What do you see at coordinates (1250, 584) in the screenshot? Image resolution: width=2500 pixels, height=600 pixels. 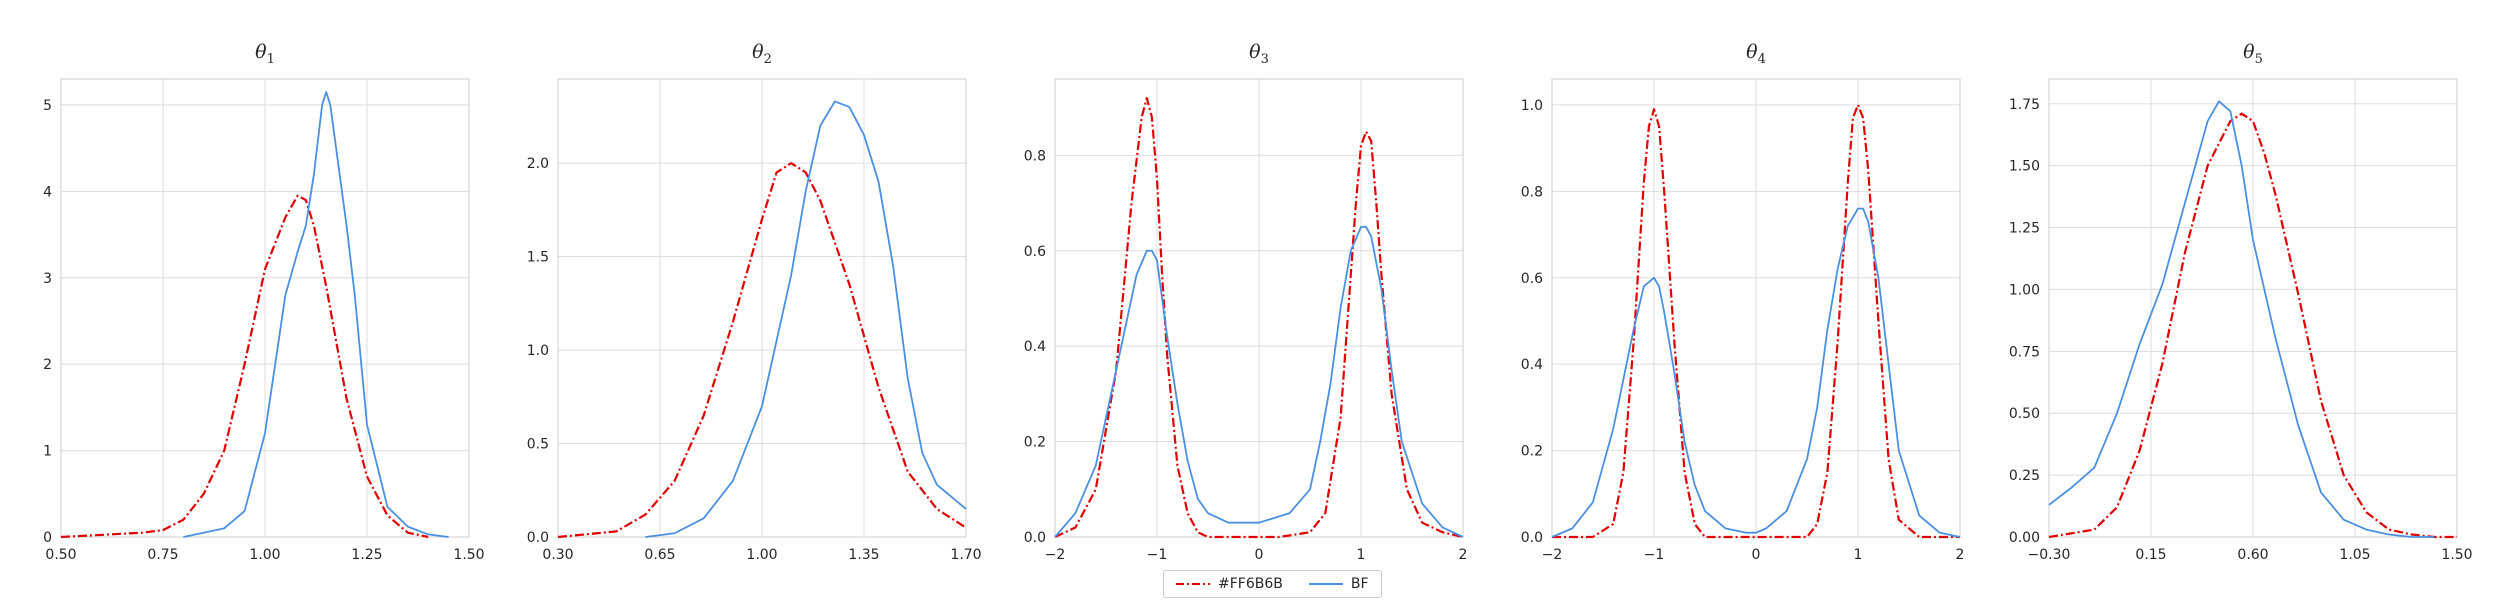 I see `legend-label-series1: #FF6B6B` at bounding box center [1250, 584].